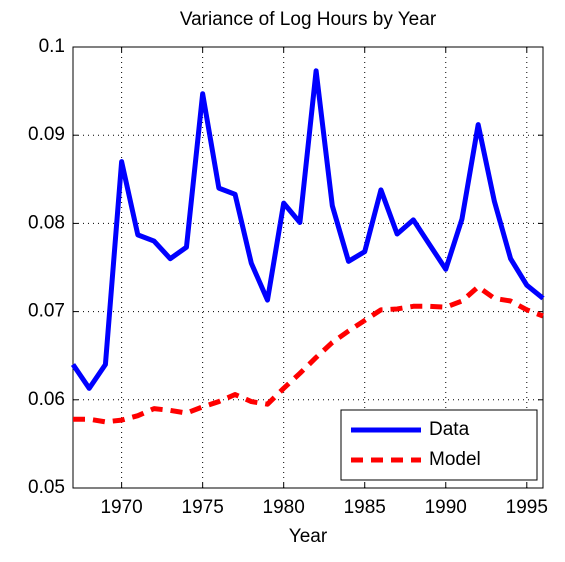 The image size is (565, 562). What do you see at coordinates (449, 429) in the screenshot?
I see `legend-label: Data` at bounding box center [449, 429].